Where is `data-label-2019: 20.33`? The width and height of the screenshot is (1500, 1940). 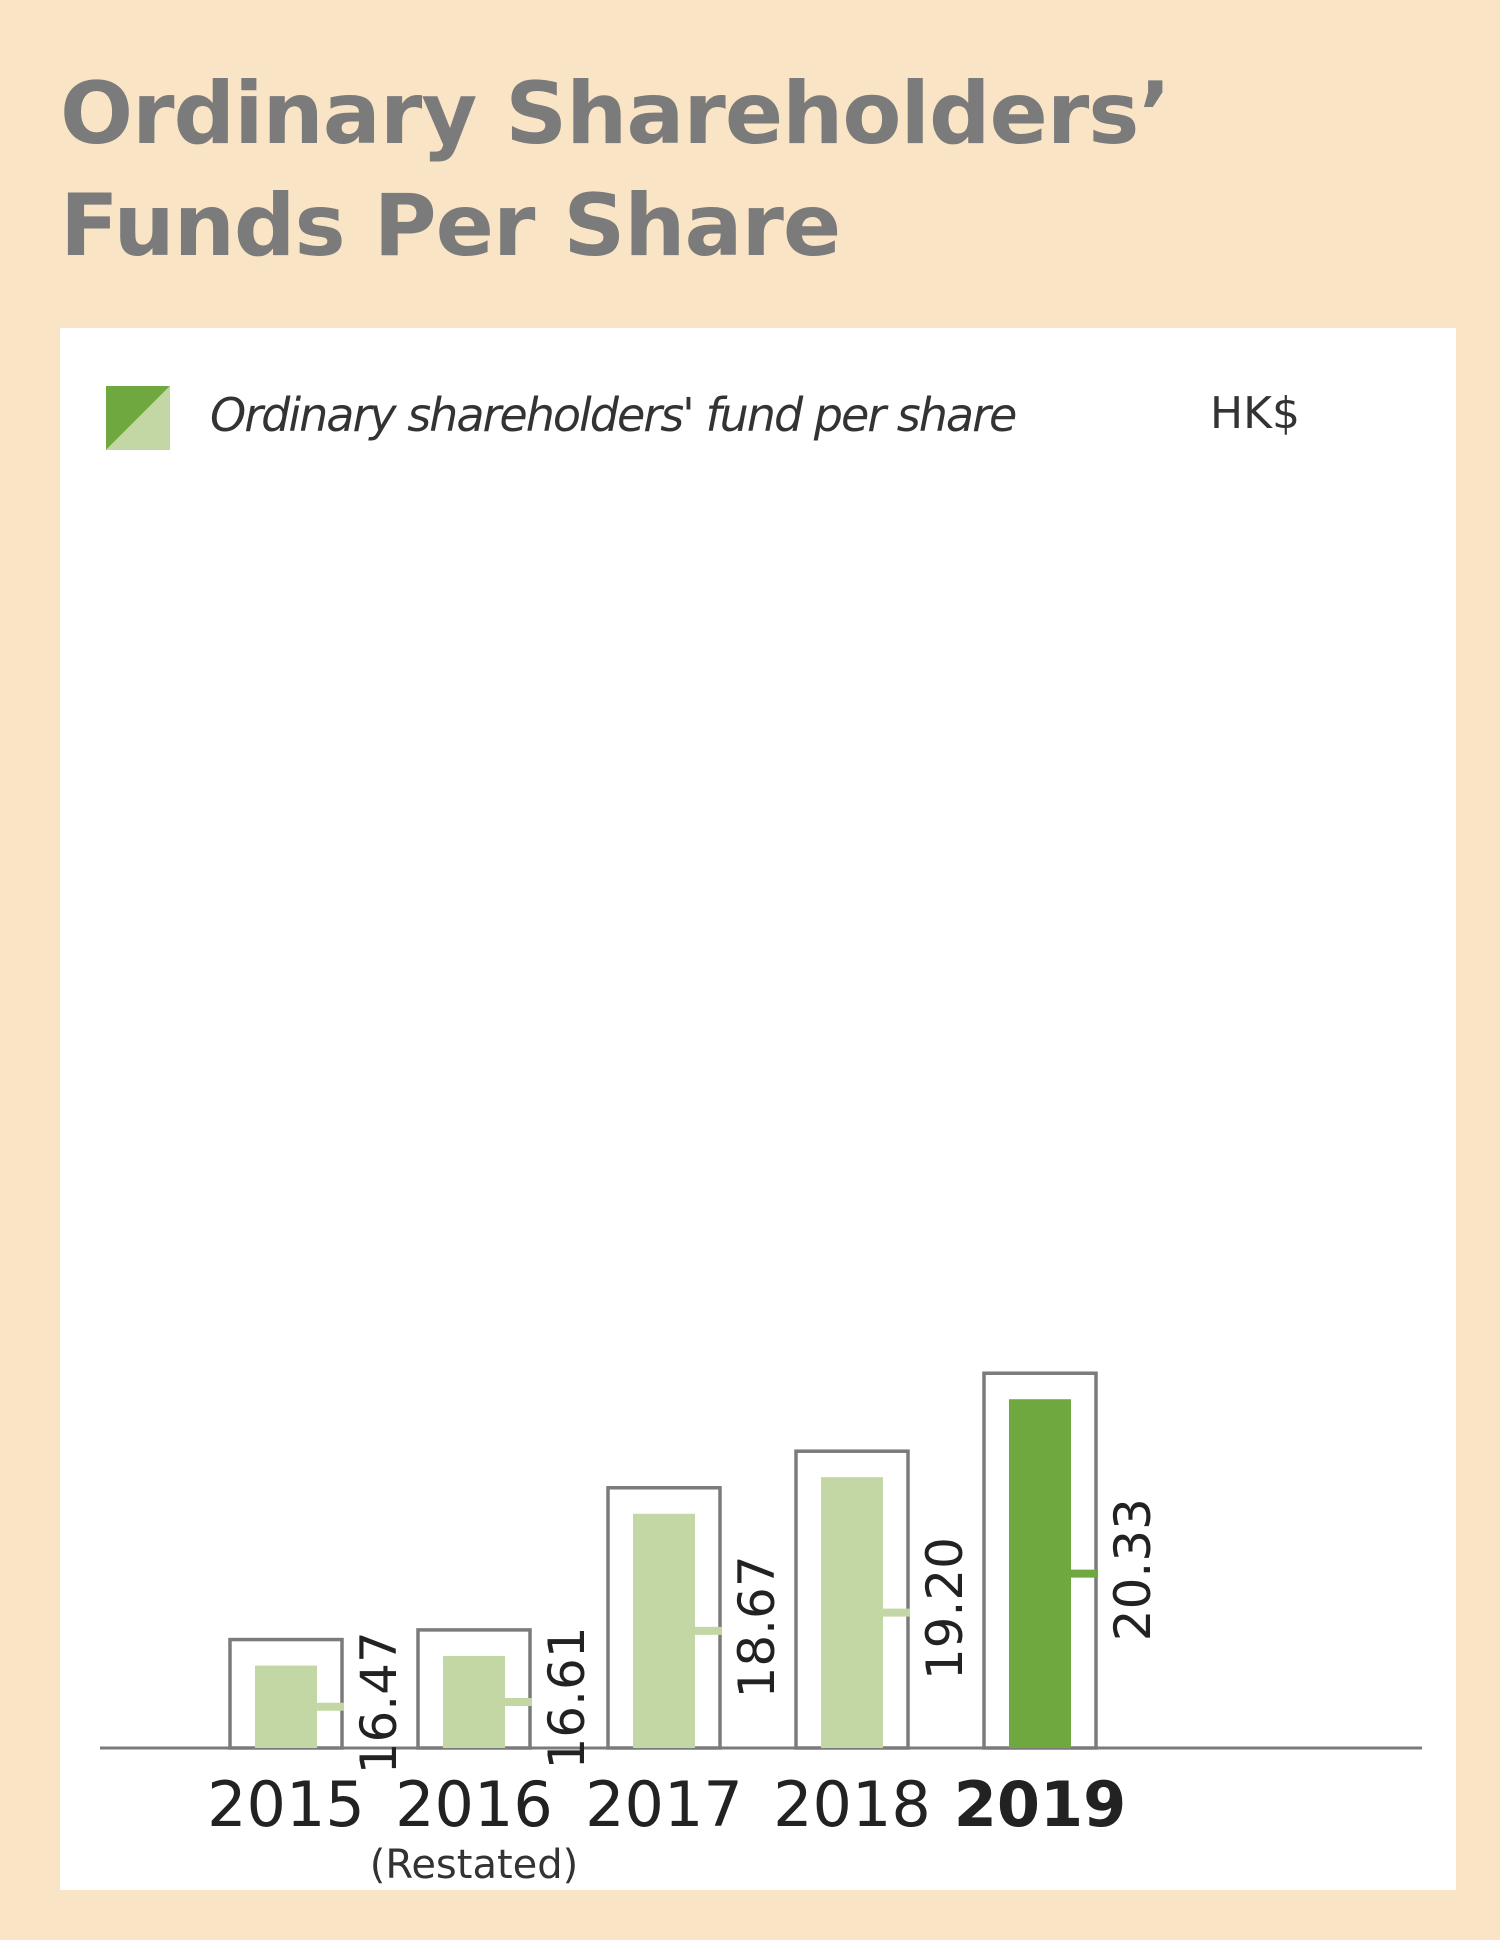 data-label-2019: 20.33 is located at coordinates (1133, 1569).